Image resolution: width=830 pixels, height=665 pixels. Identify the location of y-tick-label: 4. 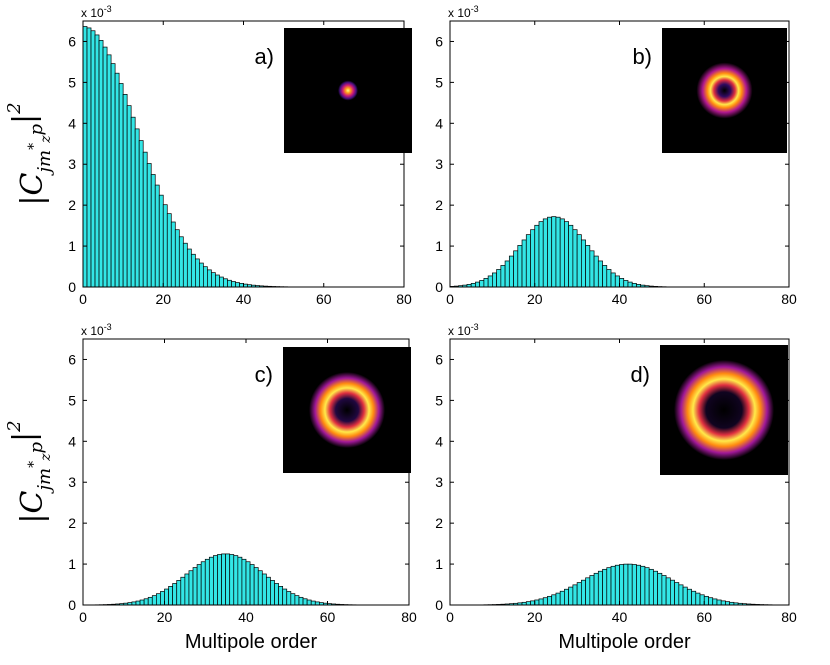
(439, 123).